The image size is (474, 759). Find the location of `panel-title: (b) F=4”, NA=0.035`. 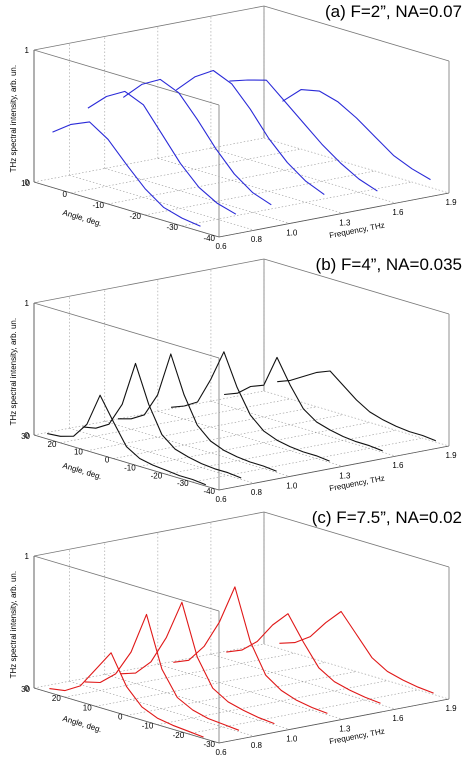

panel-title: (b) F=4”, NA=0.035 is located at coordinates (388, 264).